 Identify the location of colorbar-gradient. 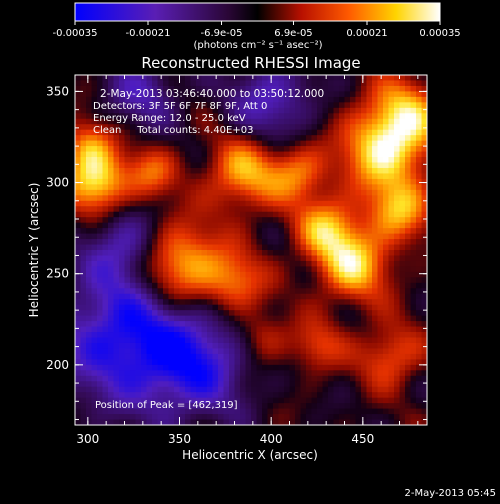
(257, 12).